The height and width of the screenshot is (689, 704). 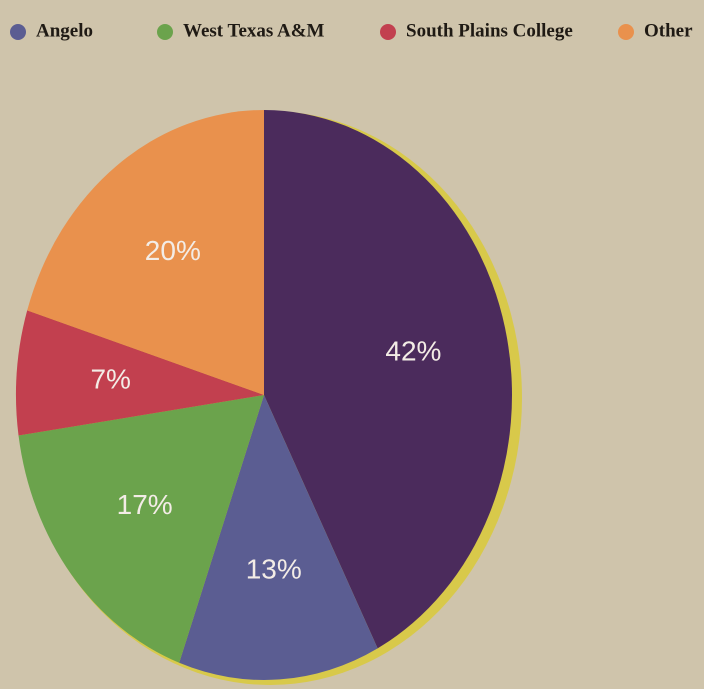 What do you see at coordinates (668, 30) in the screenshot?
I see `legend-label: Other` at bounding box center [668, 30].